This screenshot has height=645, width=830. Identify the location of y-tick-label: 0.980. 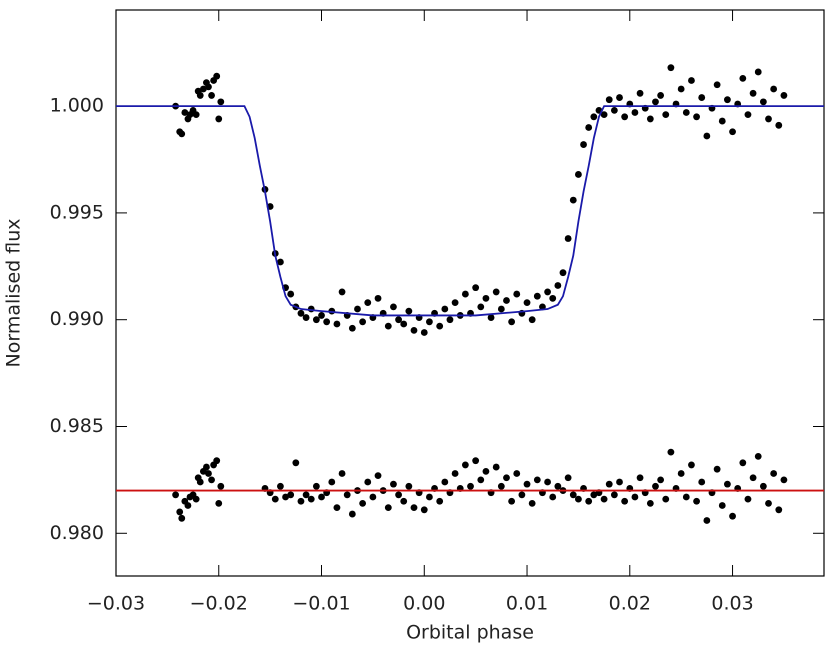
(77, 533).